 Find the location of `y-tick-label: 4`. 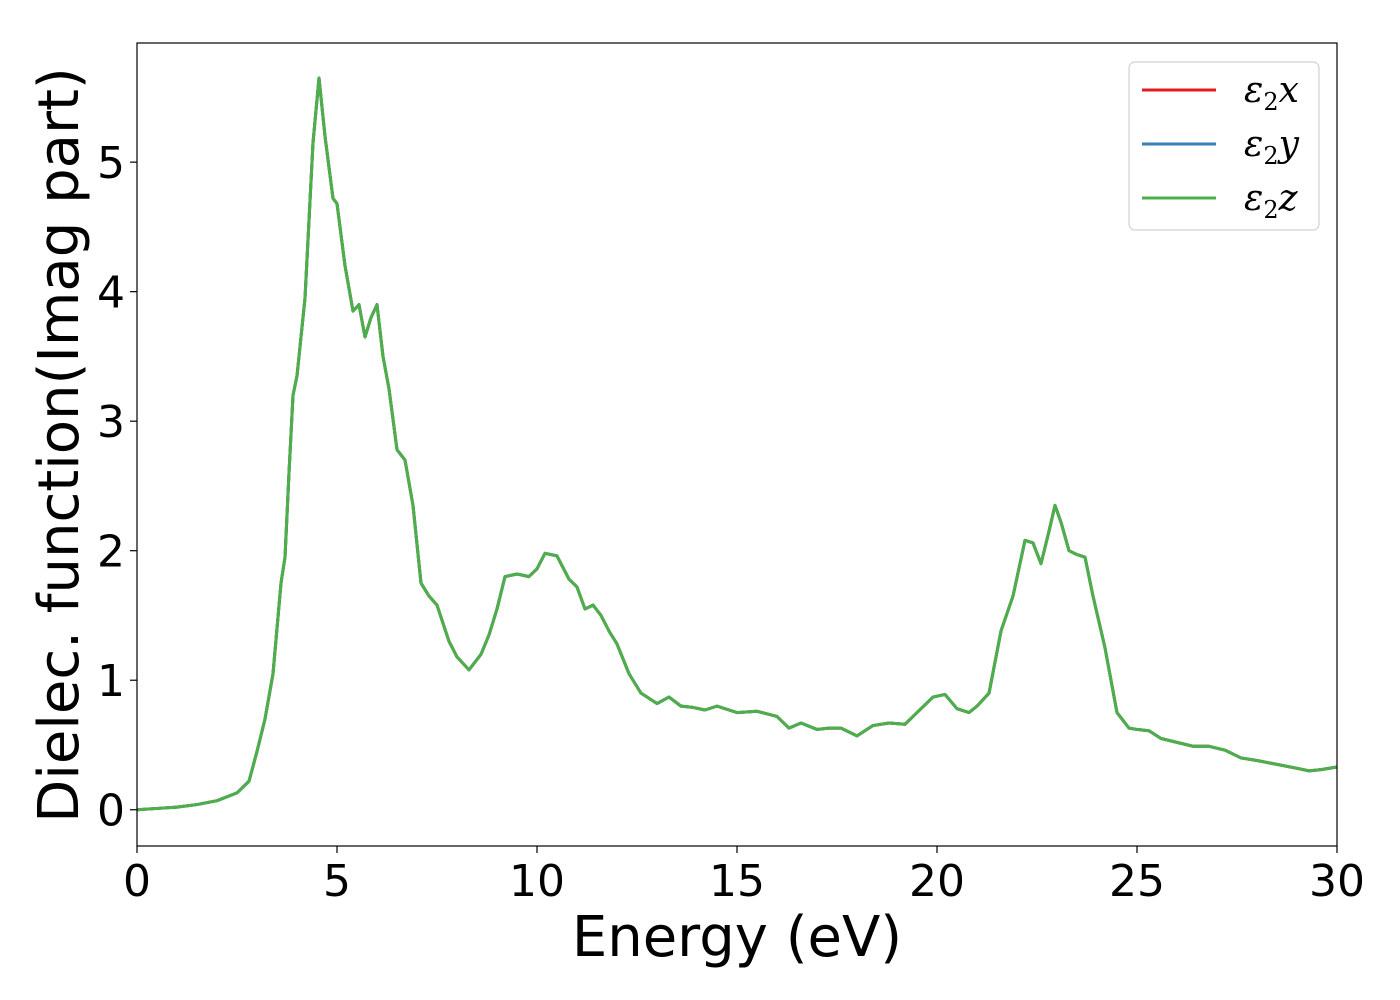

y-tick-label: 4 is located at coordinates (111, 293).